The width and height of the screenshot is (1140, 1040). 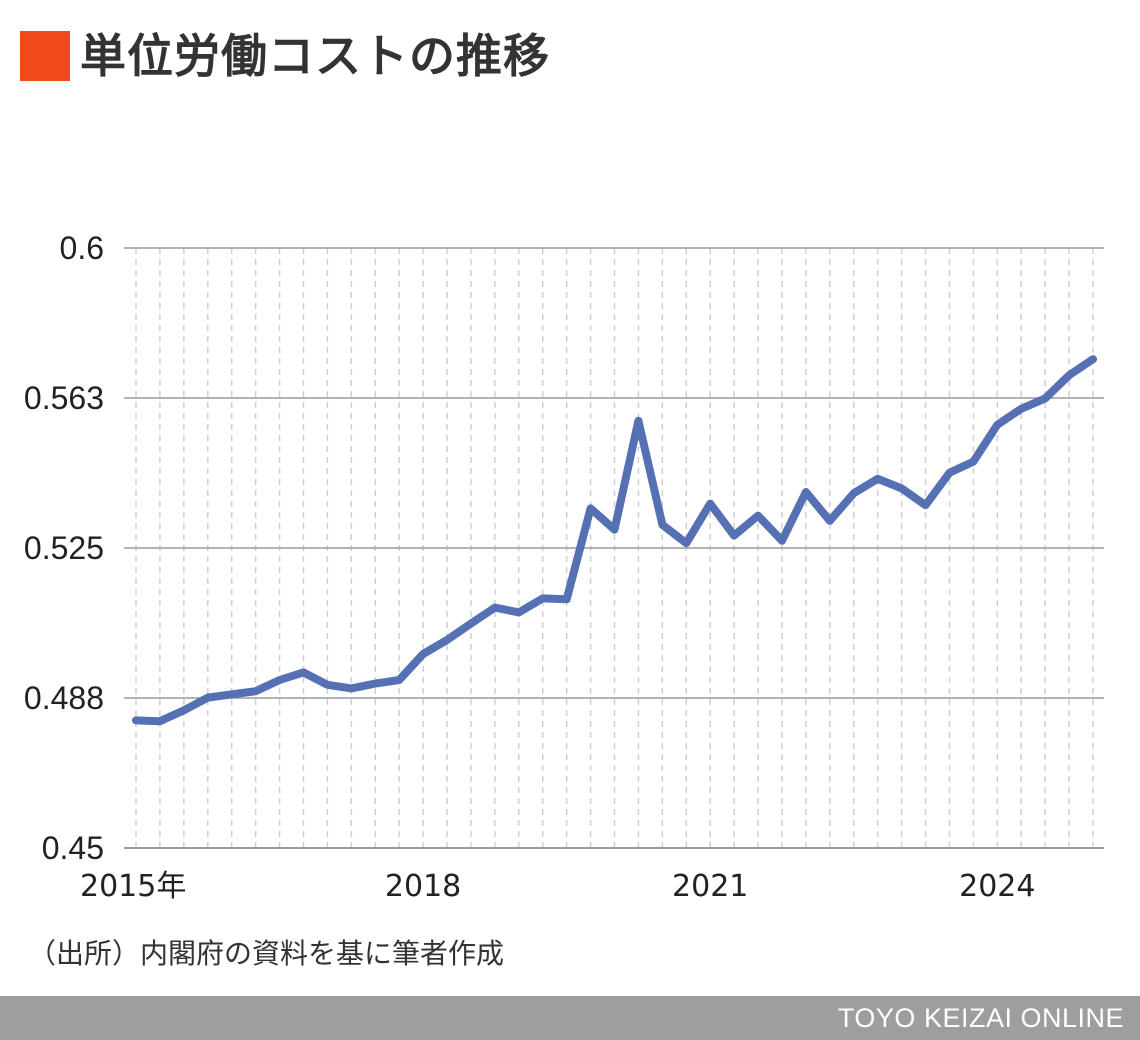 I want to click on y-tick-label: 0.6, so click(x=82, y=248).